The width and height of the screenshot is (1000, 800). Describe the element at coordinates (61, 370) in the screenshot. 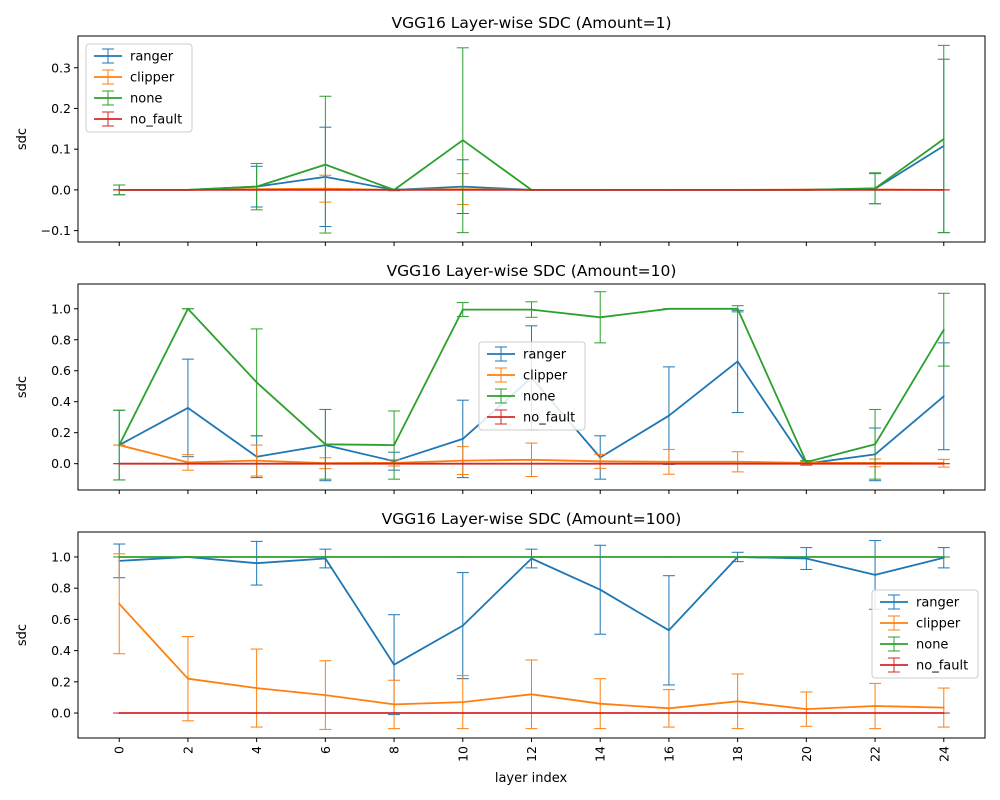

I see `y-tick-label: 0.6` at that location.